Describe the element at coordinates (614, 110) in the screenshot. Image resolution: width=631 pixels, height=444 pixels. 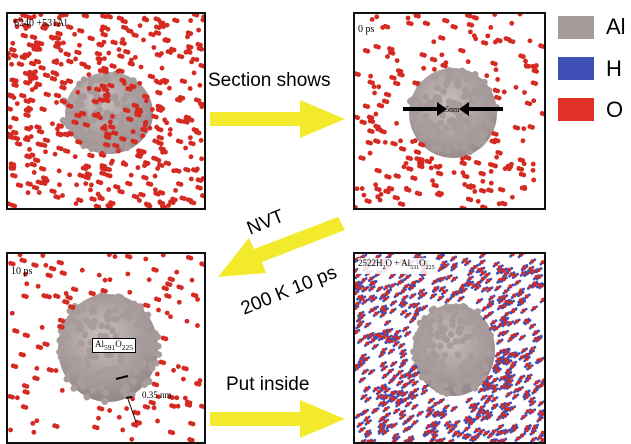
I see `legend-label-o: O` at that location.